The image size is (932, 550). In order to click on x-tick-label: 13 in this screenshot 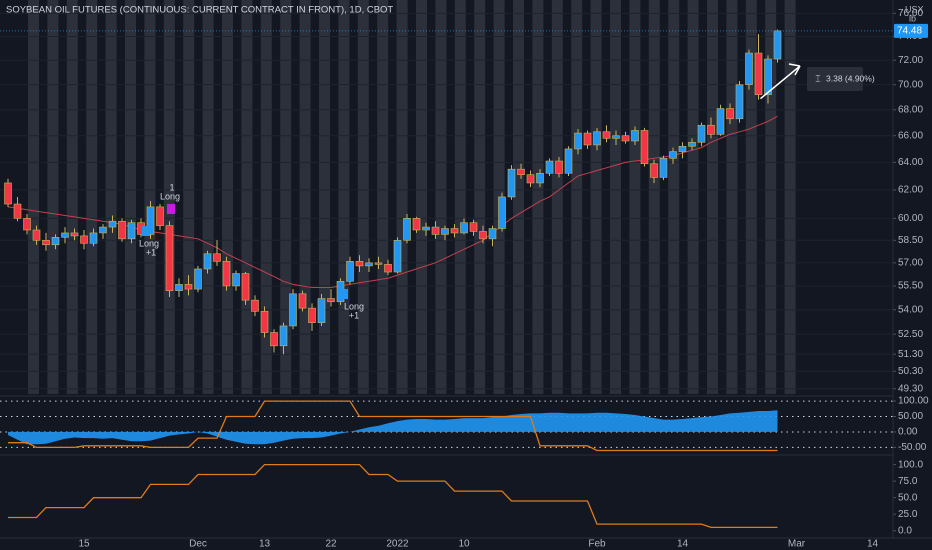, I will do `click(265, 544)`.